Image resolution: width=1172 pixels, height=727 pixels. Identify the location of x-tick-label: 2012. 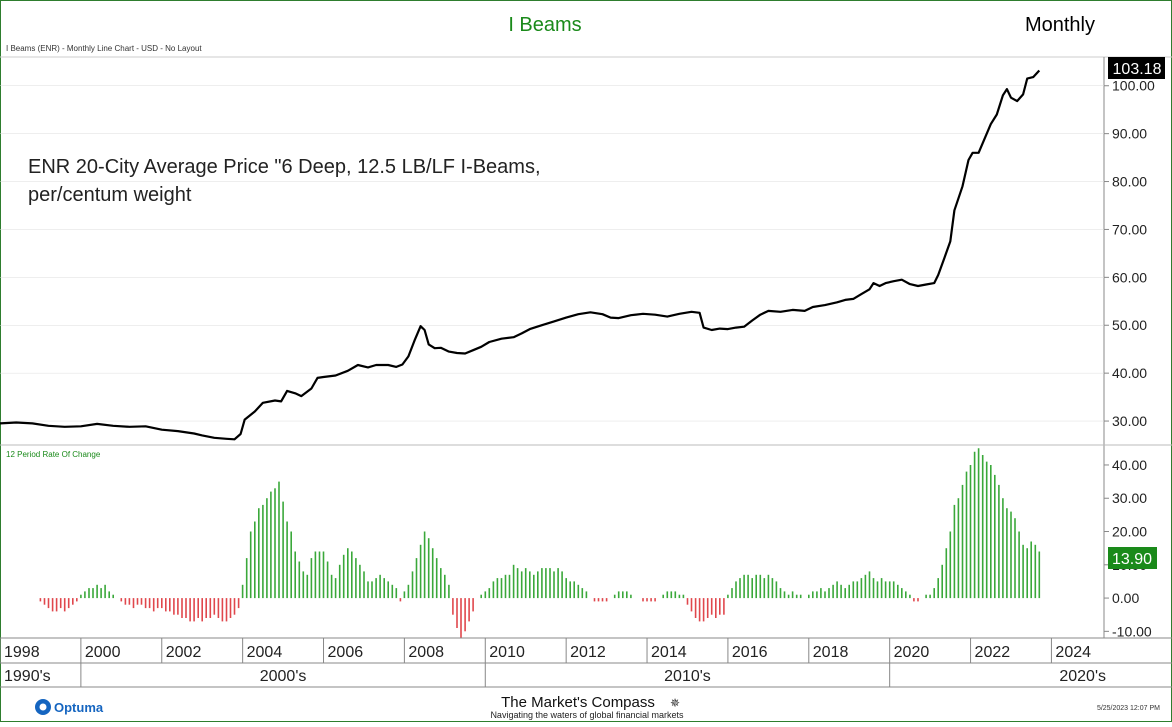
(588, 652).